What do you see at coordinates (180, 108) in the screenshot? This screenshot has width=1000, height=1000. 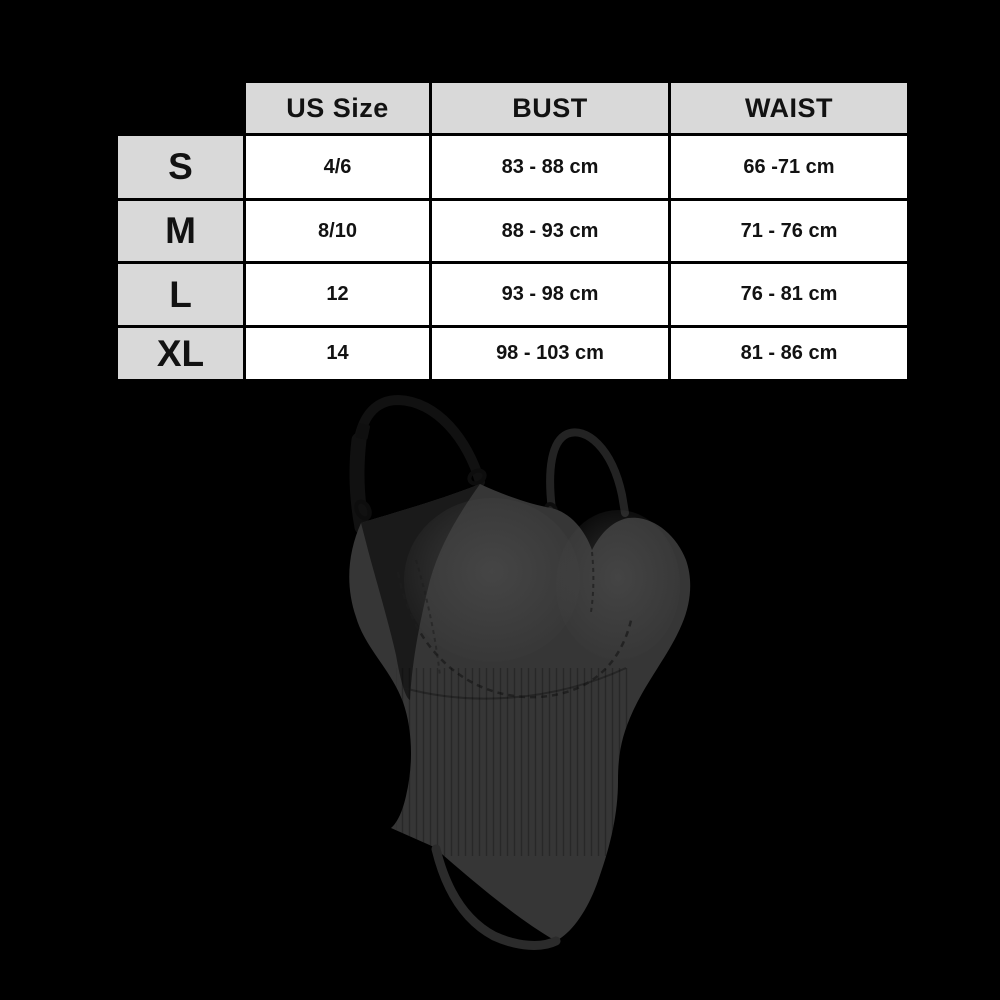 I see `corner-cell` at bounding box center [180, 108].